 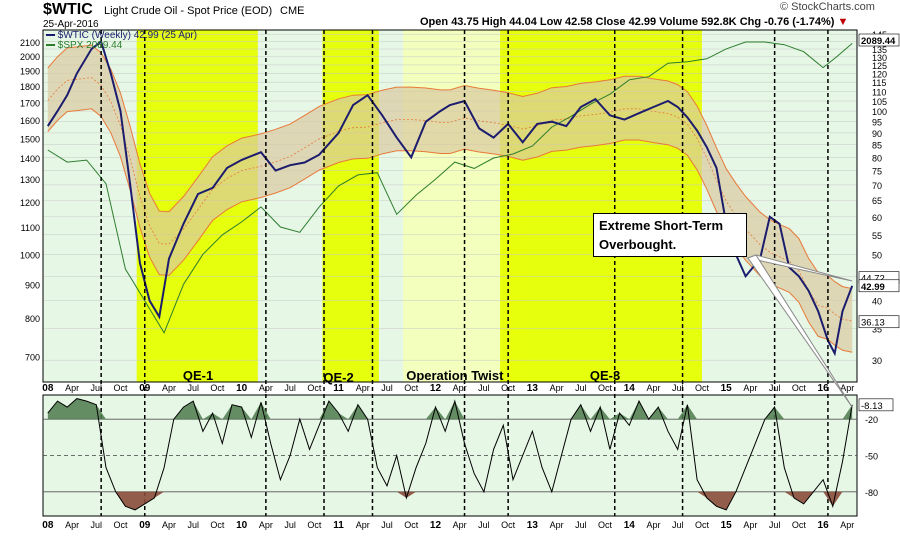 I want to click on period-label-2: QE-2, so click(x=338, y=377).